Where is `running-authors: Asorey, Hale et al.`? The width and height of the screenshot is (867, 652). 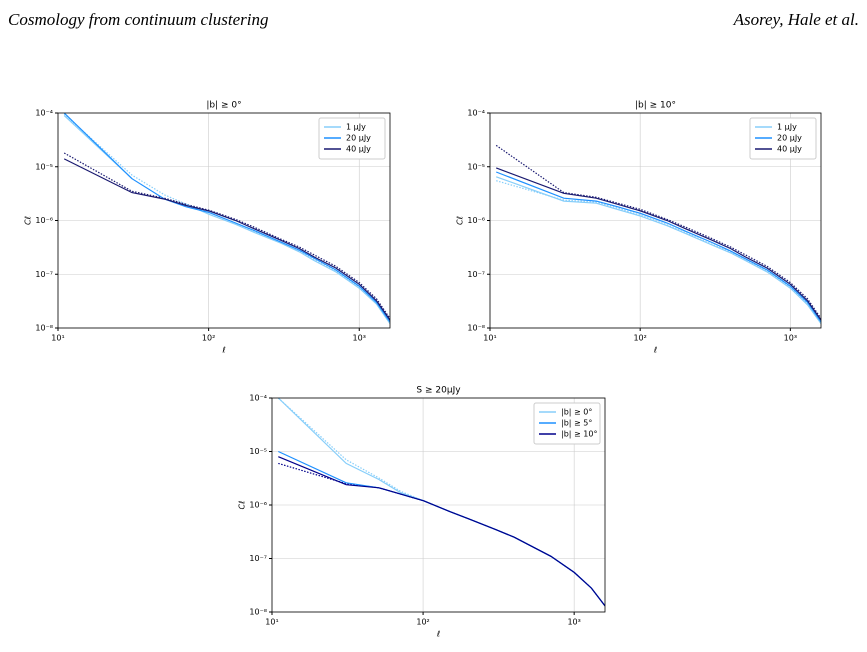
running-authors: Asorey, Hale et al. is located at coordinates (796, 19).